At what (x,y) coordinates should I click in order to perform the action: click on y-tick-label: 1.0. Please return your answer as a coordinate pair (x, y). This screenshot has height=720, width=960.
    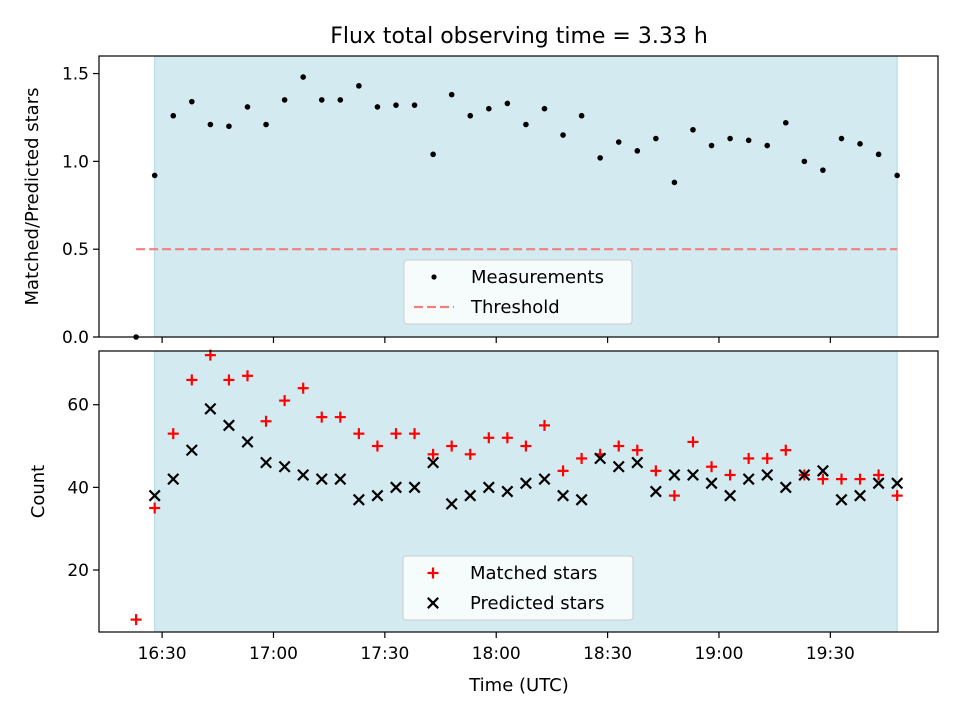
    Looking at the image, I should click on (75, 162).